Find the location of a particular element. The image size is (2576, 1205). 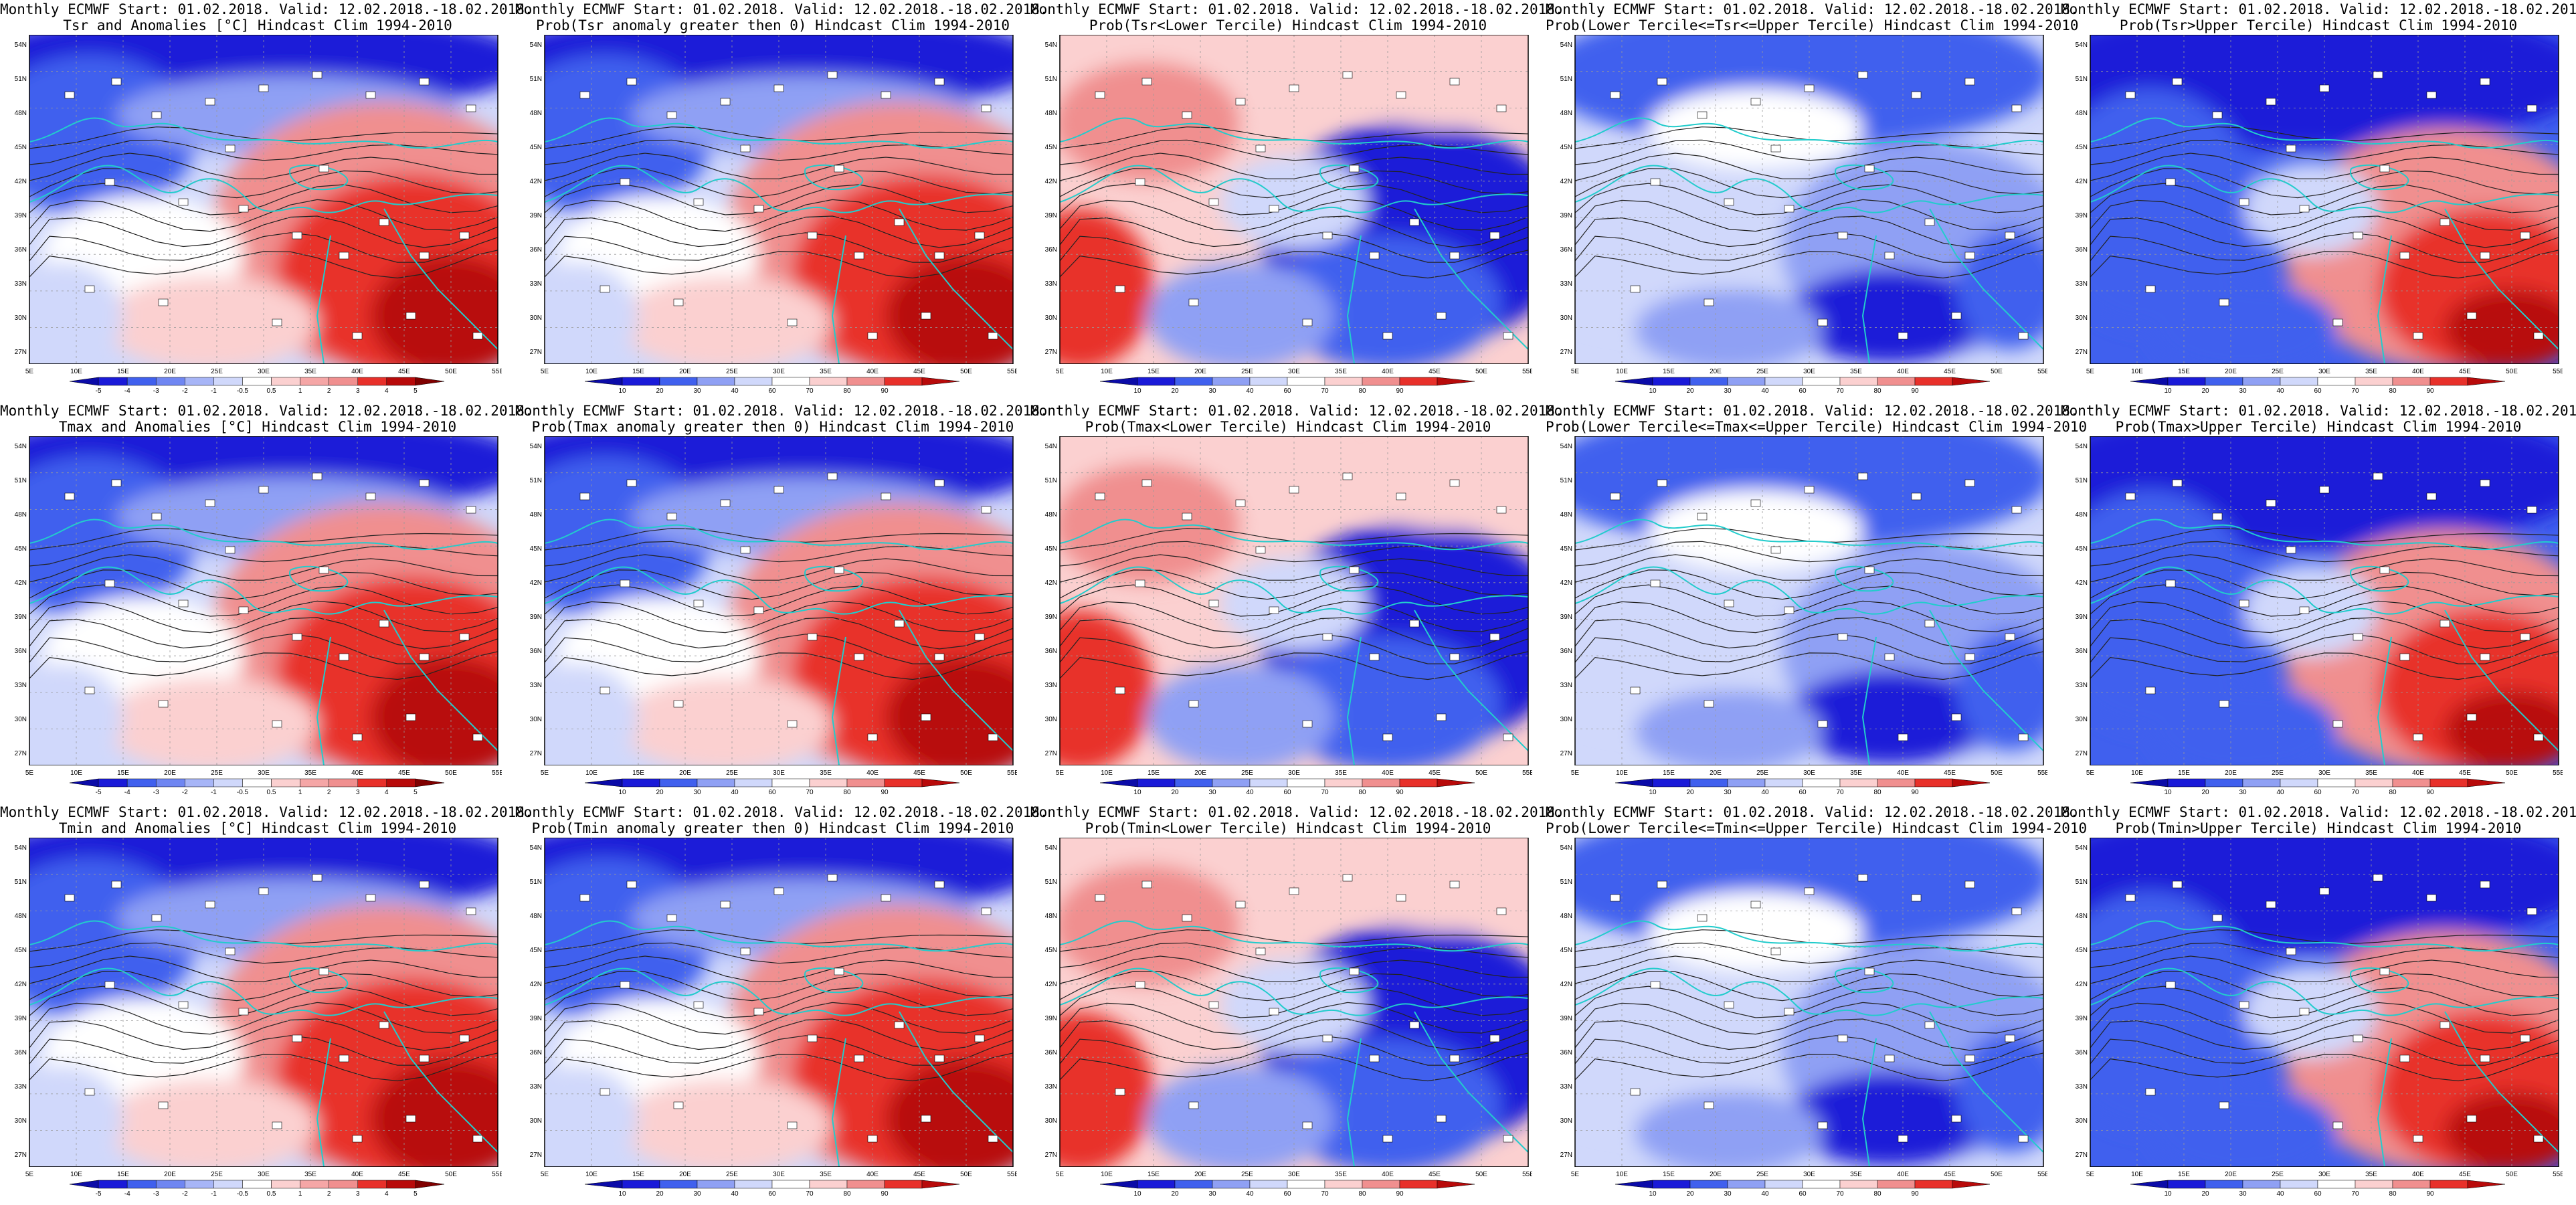

forecast-map: 54N 51N 48N 45N 42N 39N 36N 33N 30N 27N is located at coordinates (1286, 600).